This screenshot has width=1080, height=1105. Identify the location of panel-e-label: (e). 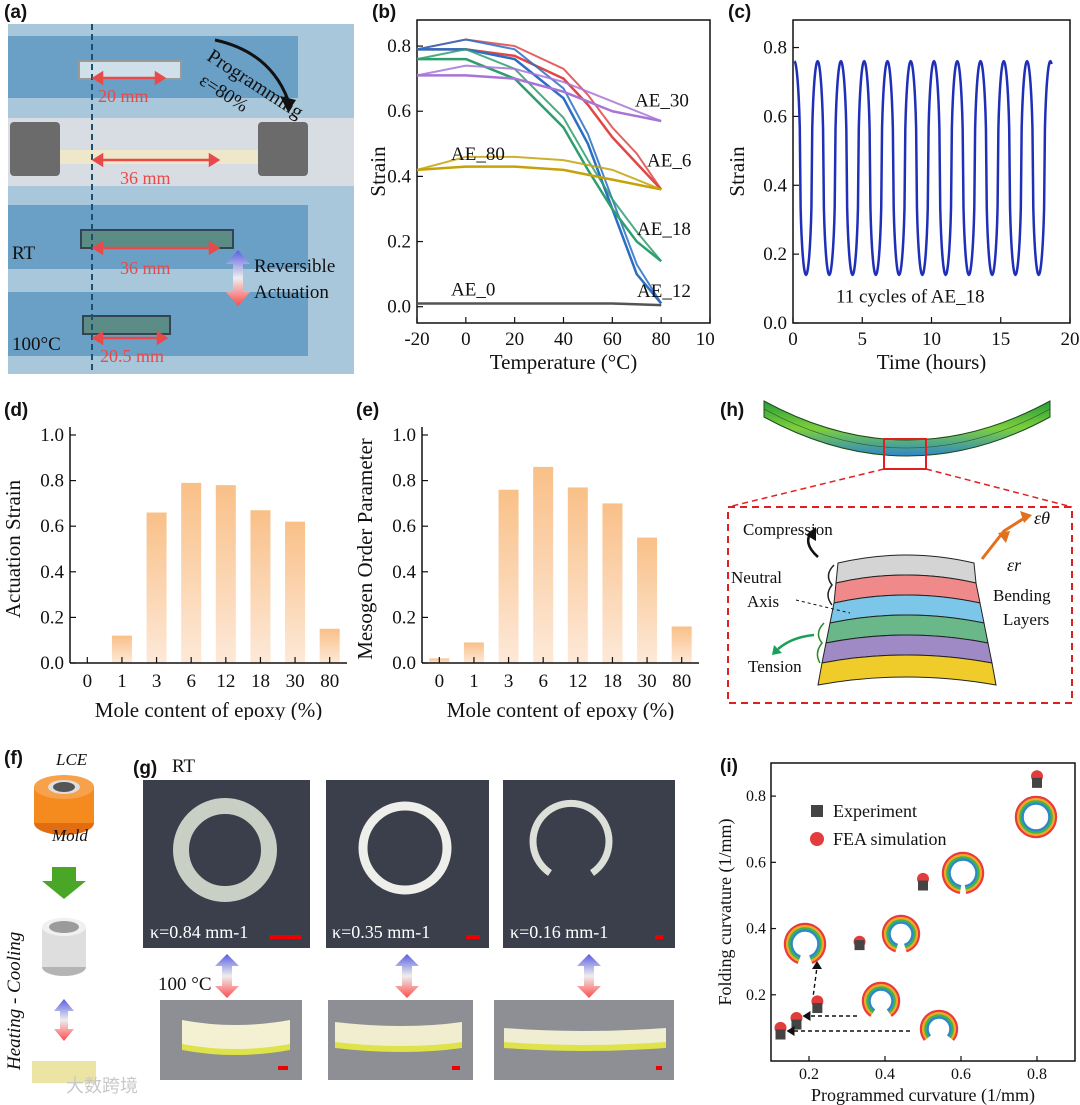
(368, 410).